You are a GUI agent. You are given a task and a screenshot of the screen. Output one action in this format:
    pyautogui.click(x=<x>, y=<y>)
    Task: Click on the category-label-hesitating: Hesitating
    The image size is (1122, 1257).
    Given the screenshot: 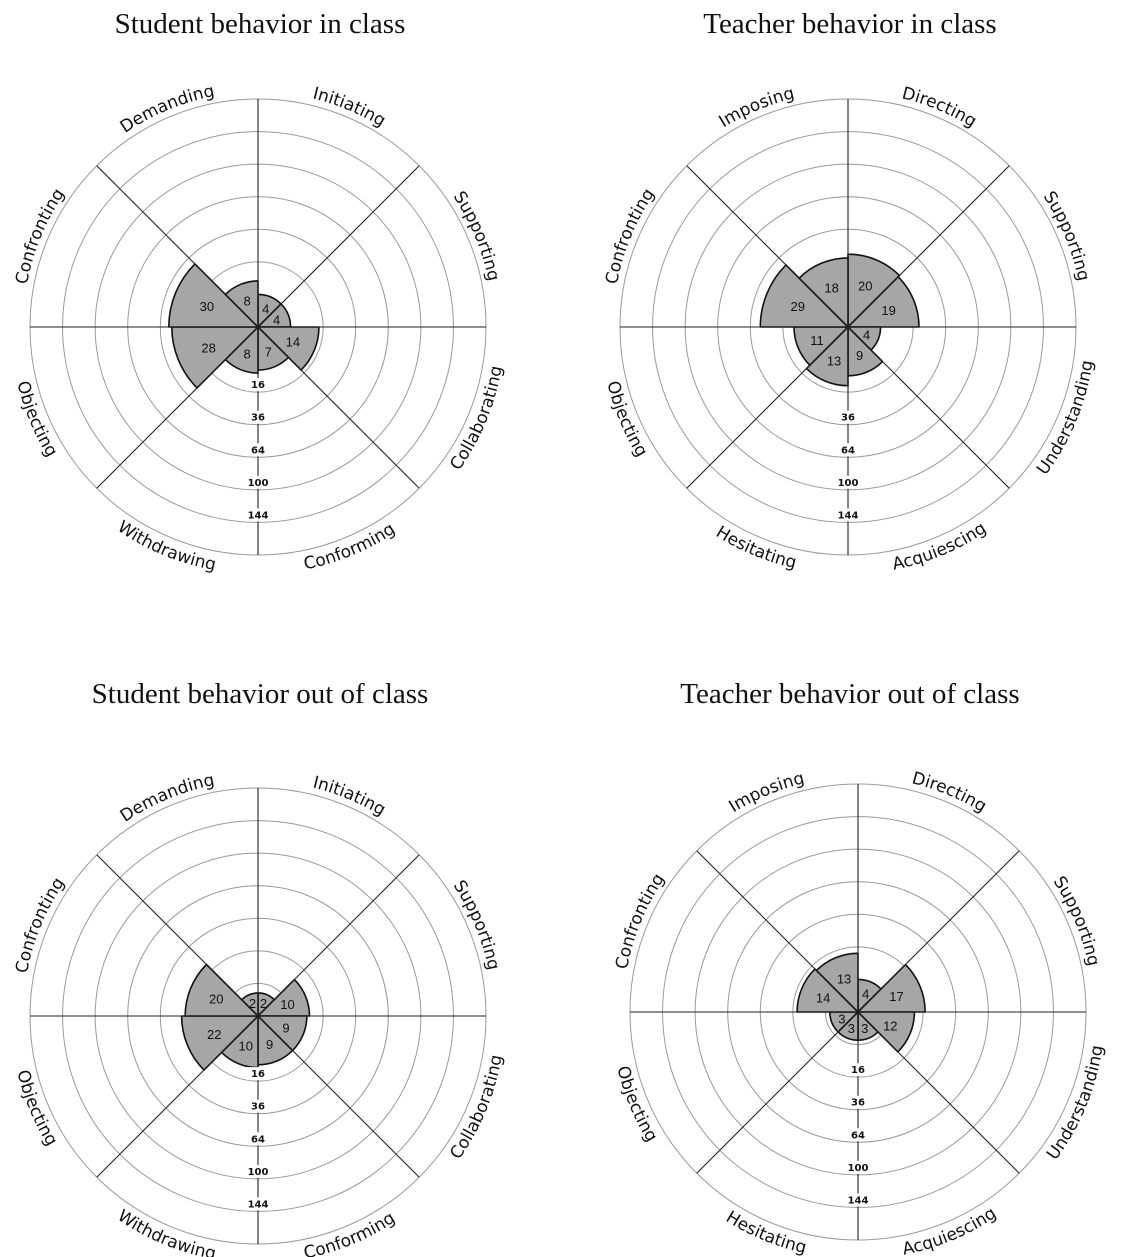 What is the action you would take?
    pyautogui.click(x=765, y=1232)
    